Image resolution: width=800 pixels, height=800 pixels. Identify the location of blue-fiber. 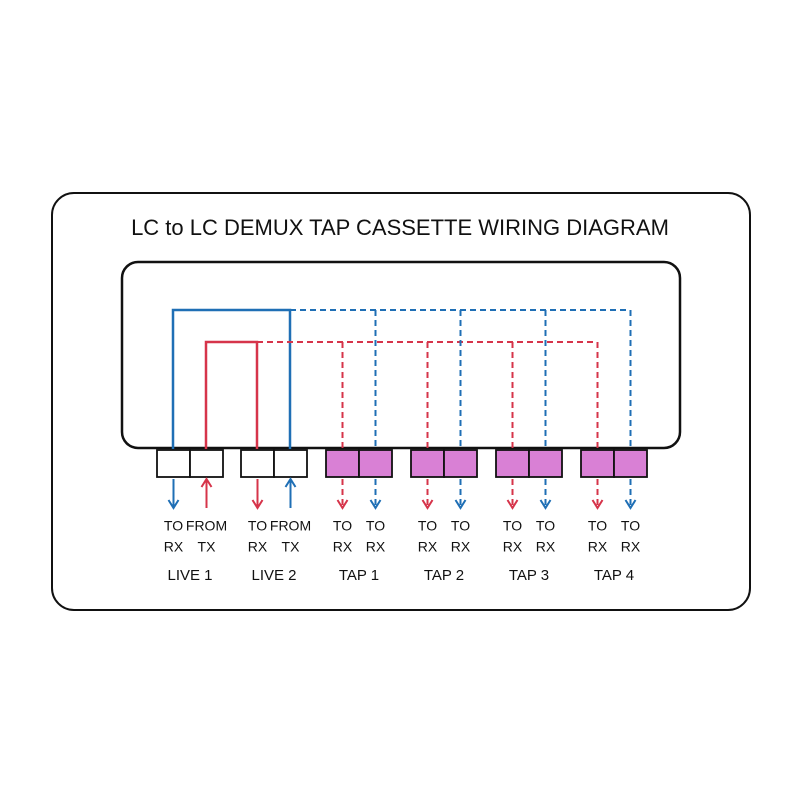
(231, 379).